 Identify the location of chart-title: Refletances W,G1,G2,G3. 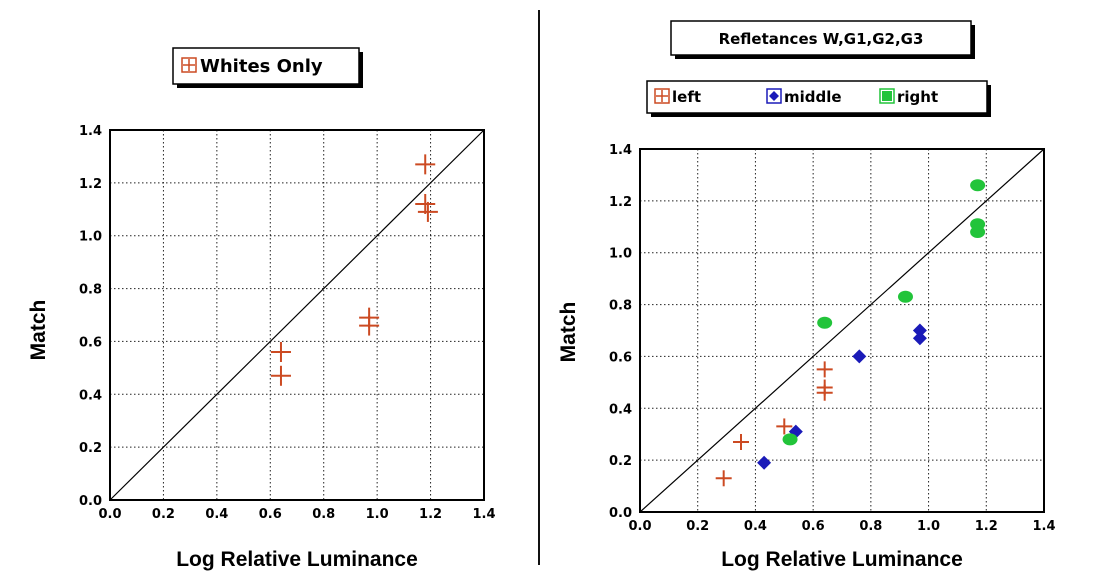
(821, 39).